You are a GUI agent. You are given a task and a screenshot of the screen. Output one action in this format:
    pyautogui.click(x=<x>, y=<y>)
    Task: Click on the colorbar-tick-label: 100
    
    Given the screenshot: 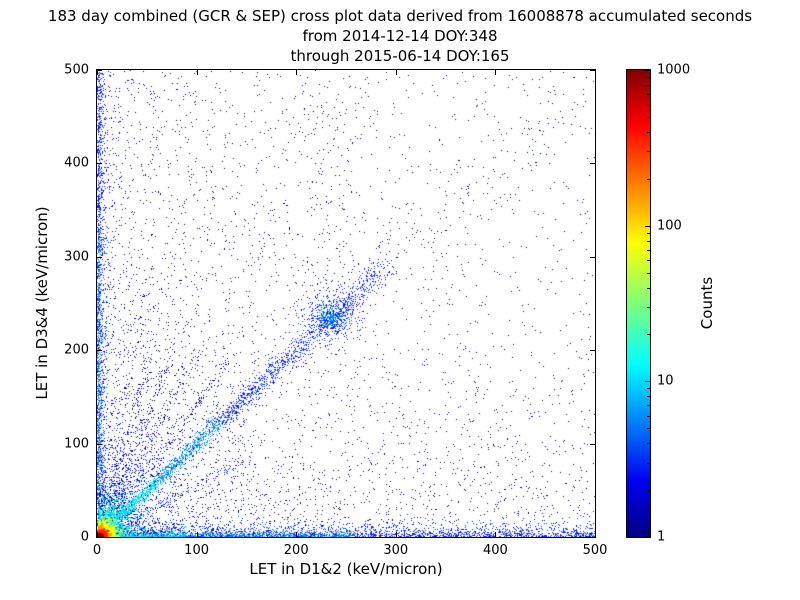 What is the action you would take?
    pyautogui.click(x=669, y=226)
    